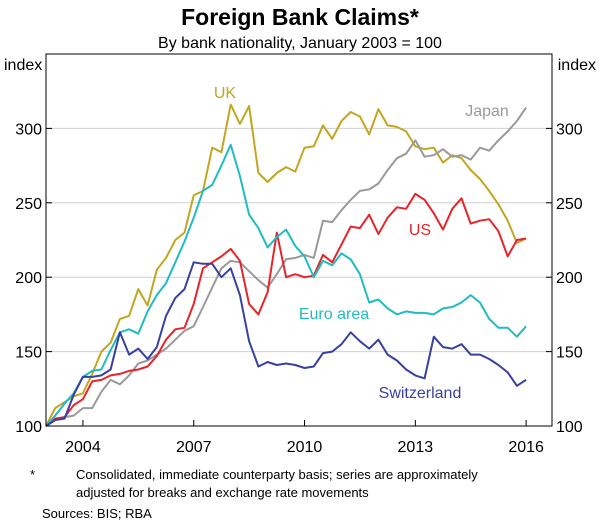 This screenshot has height=524, width=600. Describe the element at coordinates (305, 447) in the screenshot. I see `x-tick-label-2010: 2010` at that location.